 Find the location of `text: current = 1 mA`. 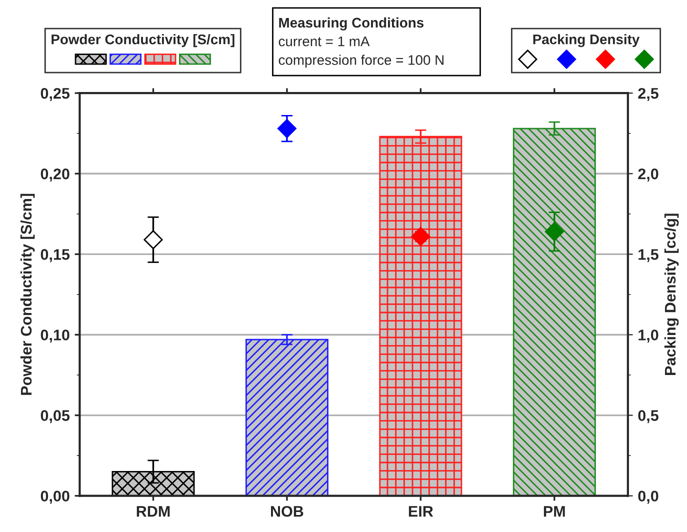

text: current = 1 mA is located at coordinates (324, 41).